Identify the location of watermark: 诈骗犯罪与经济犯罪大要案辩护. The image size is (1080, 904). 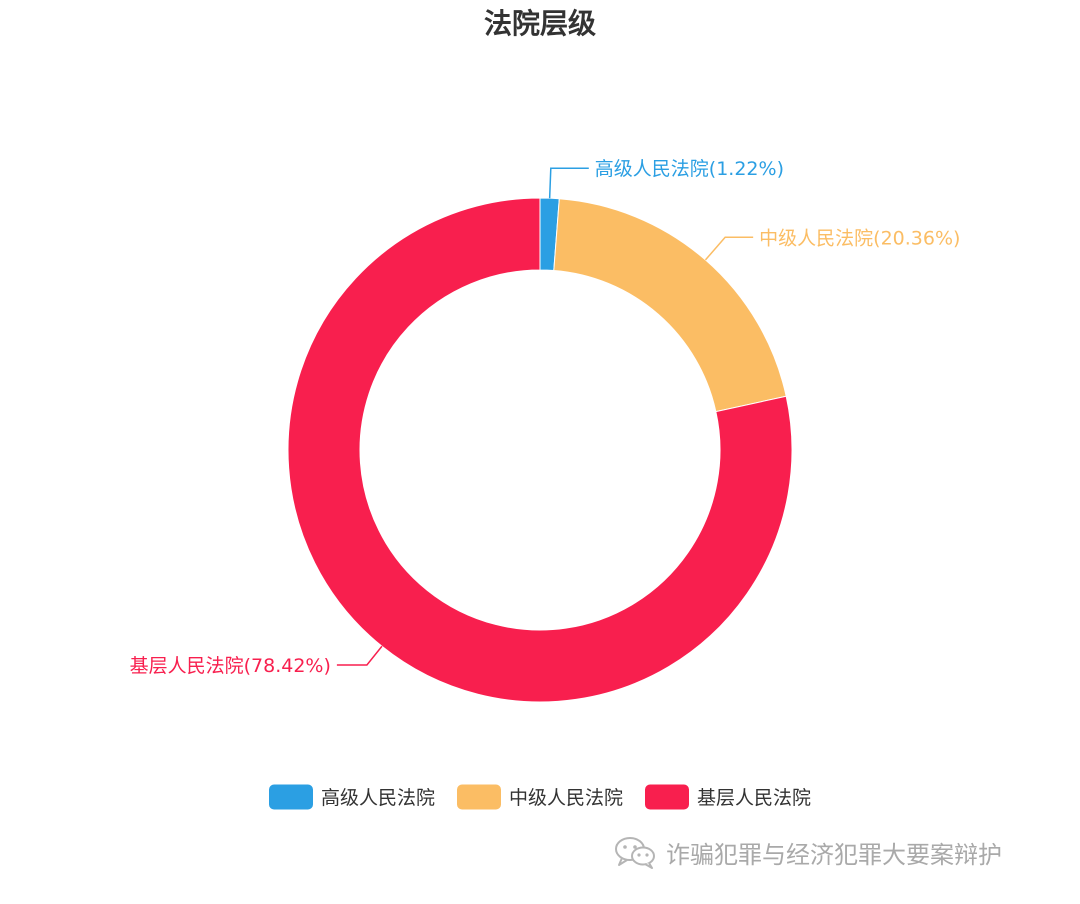
(808, 852).